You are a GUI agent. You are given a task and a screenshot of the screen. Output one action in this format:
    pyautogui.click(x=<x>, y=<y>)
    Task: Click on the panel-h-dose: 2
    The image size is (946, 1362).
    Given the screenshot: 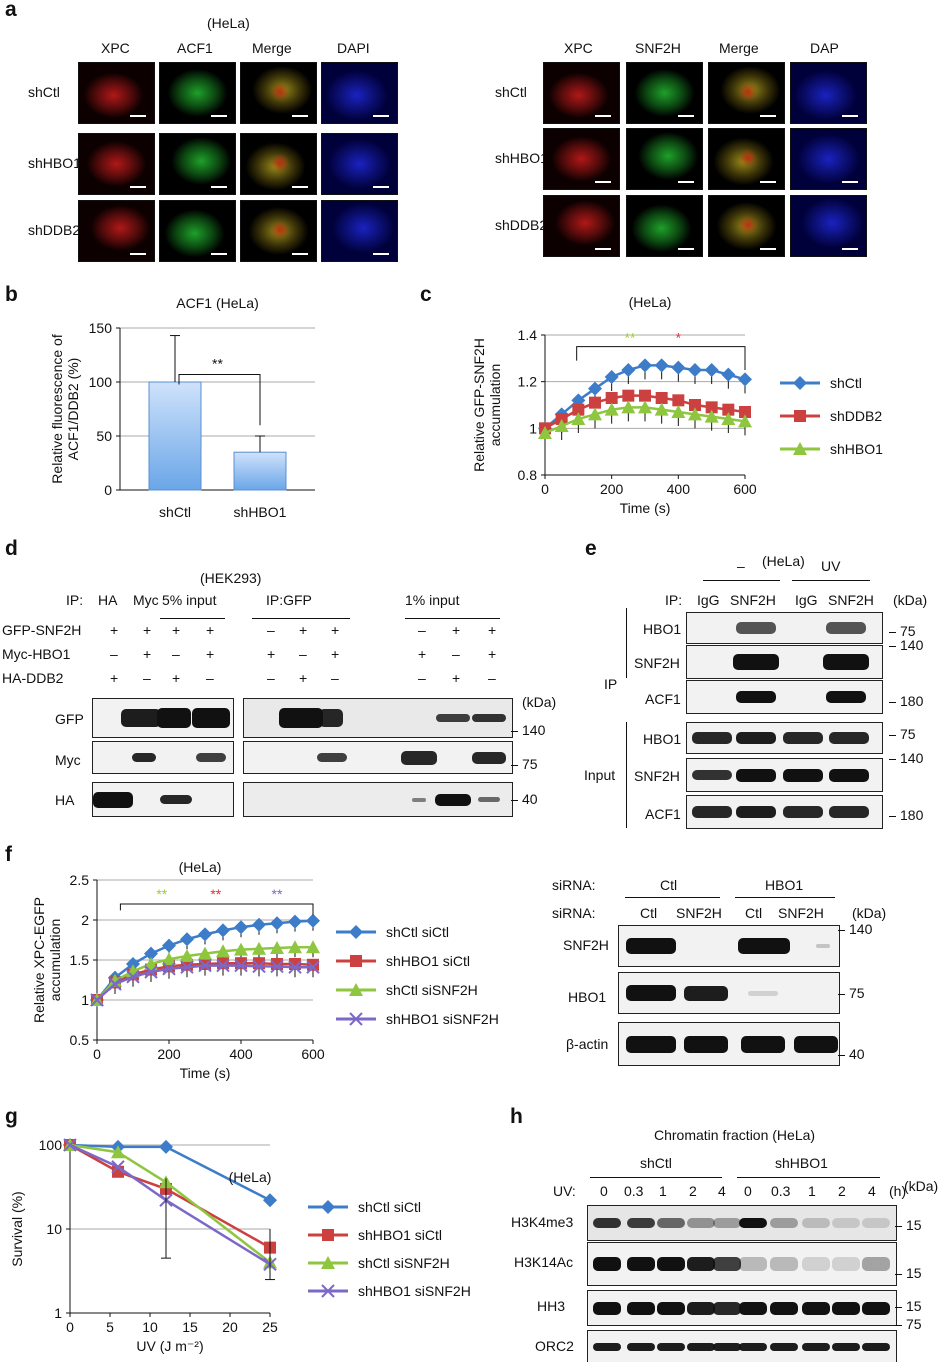 What is the action you would take?
    pyautogui.click(x=693, y=1191)
    